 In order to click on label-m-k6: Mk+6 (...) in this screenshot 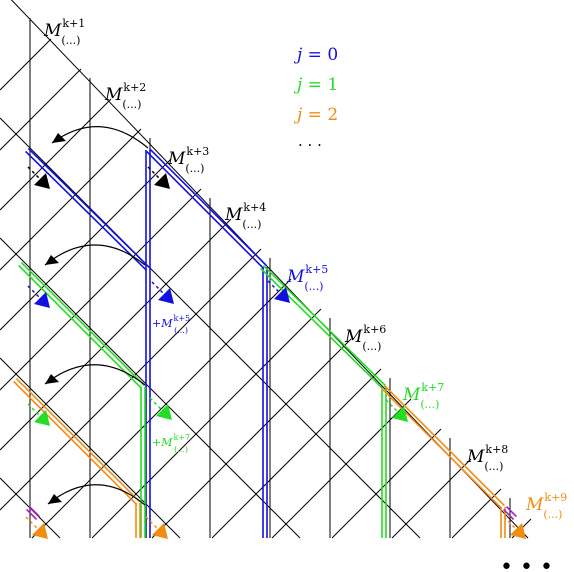, I will do `click(365, 338)`.